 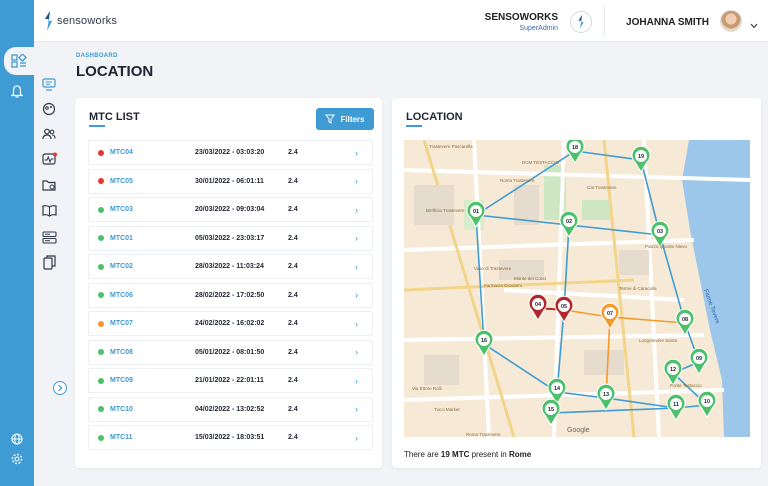 What do you see at coordinates (230, 152) in the screenshot?
I see `table-row: MTC04 23/03/2022 - 03:03:20 2.4 ›` at bounding box center [230, 152].